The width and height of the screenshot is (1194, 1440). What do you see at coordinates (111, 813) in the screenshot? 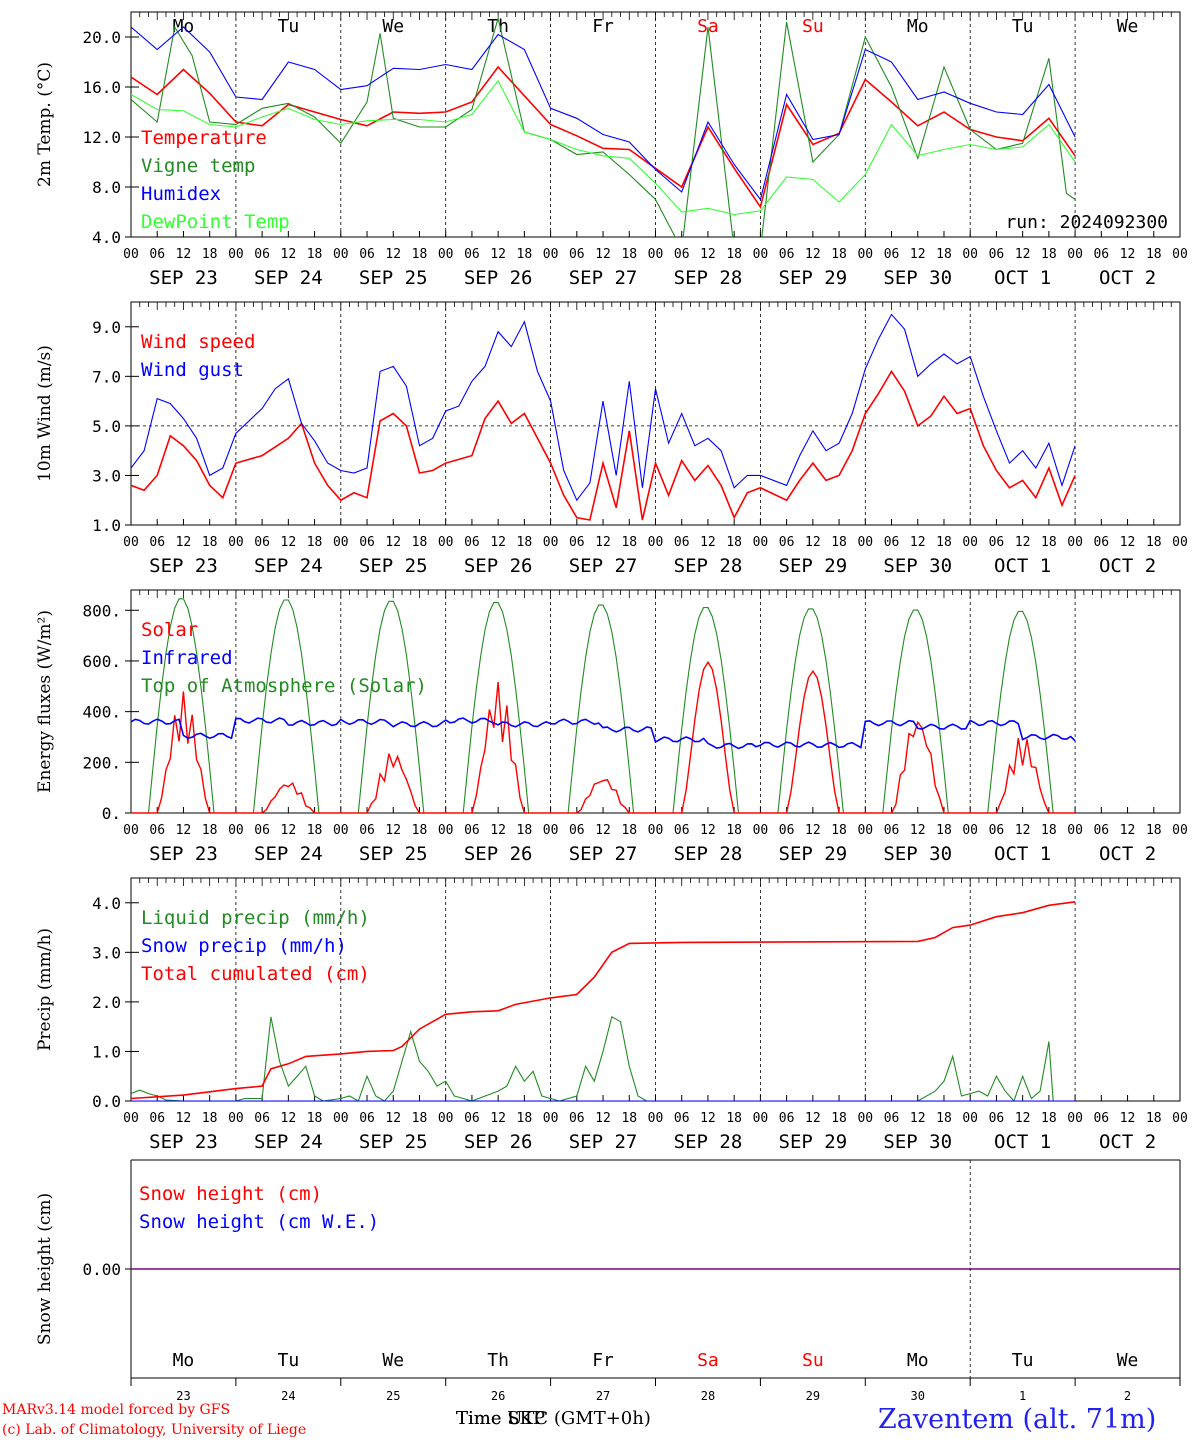
I see `y-tick-label: 0.` at bounding box center [111, 813].